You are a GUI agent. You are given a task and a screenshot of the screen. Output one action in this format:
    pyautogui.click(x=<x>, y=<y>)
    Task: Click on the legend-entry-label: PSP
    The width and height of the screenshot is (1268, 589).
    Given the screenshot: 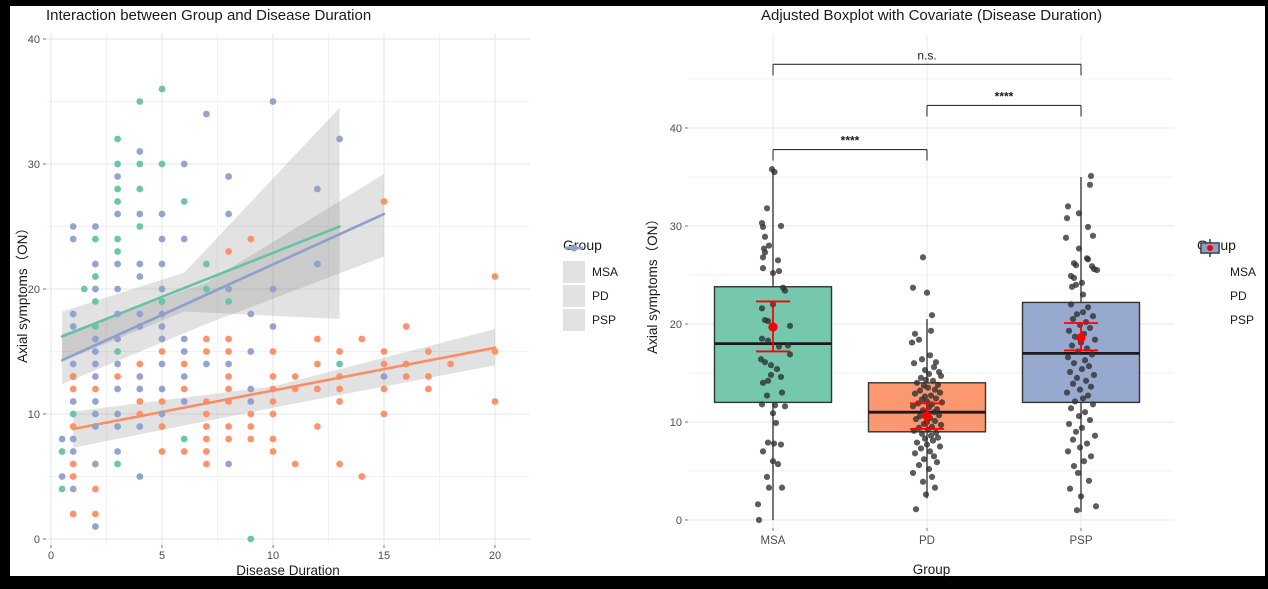 What is the action you would take?
    pyautogui.click(x=604, y=320)
    